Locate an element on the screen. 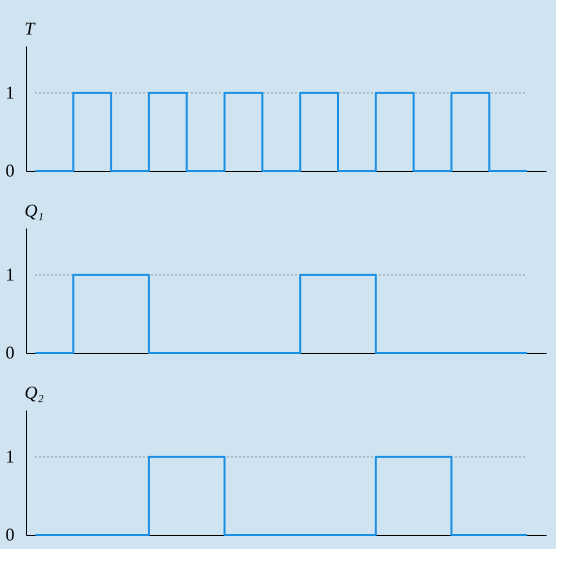 Image resolution: width=584 pixels, height=583 pixels. y-axis-title: Q₁ is located at coordinates (34, 210).